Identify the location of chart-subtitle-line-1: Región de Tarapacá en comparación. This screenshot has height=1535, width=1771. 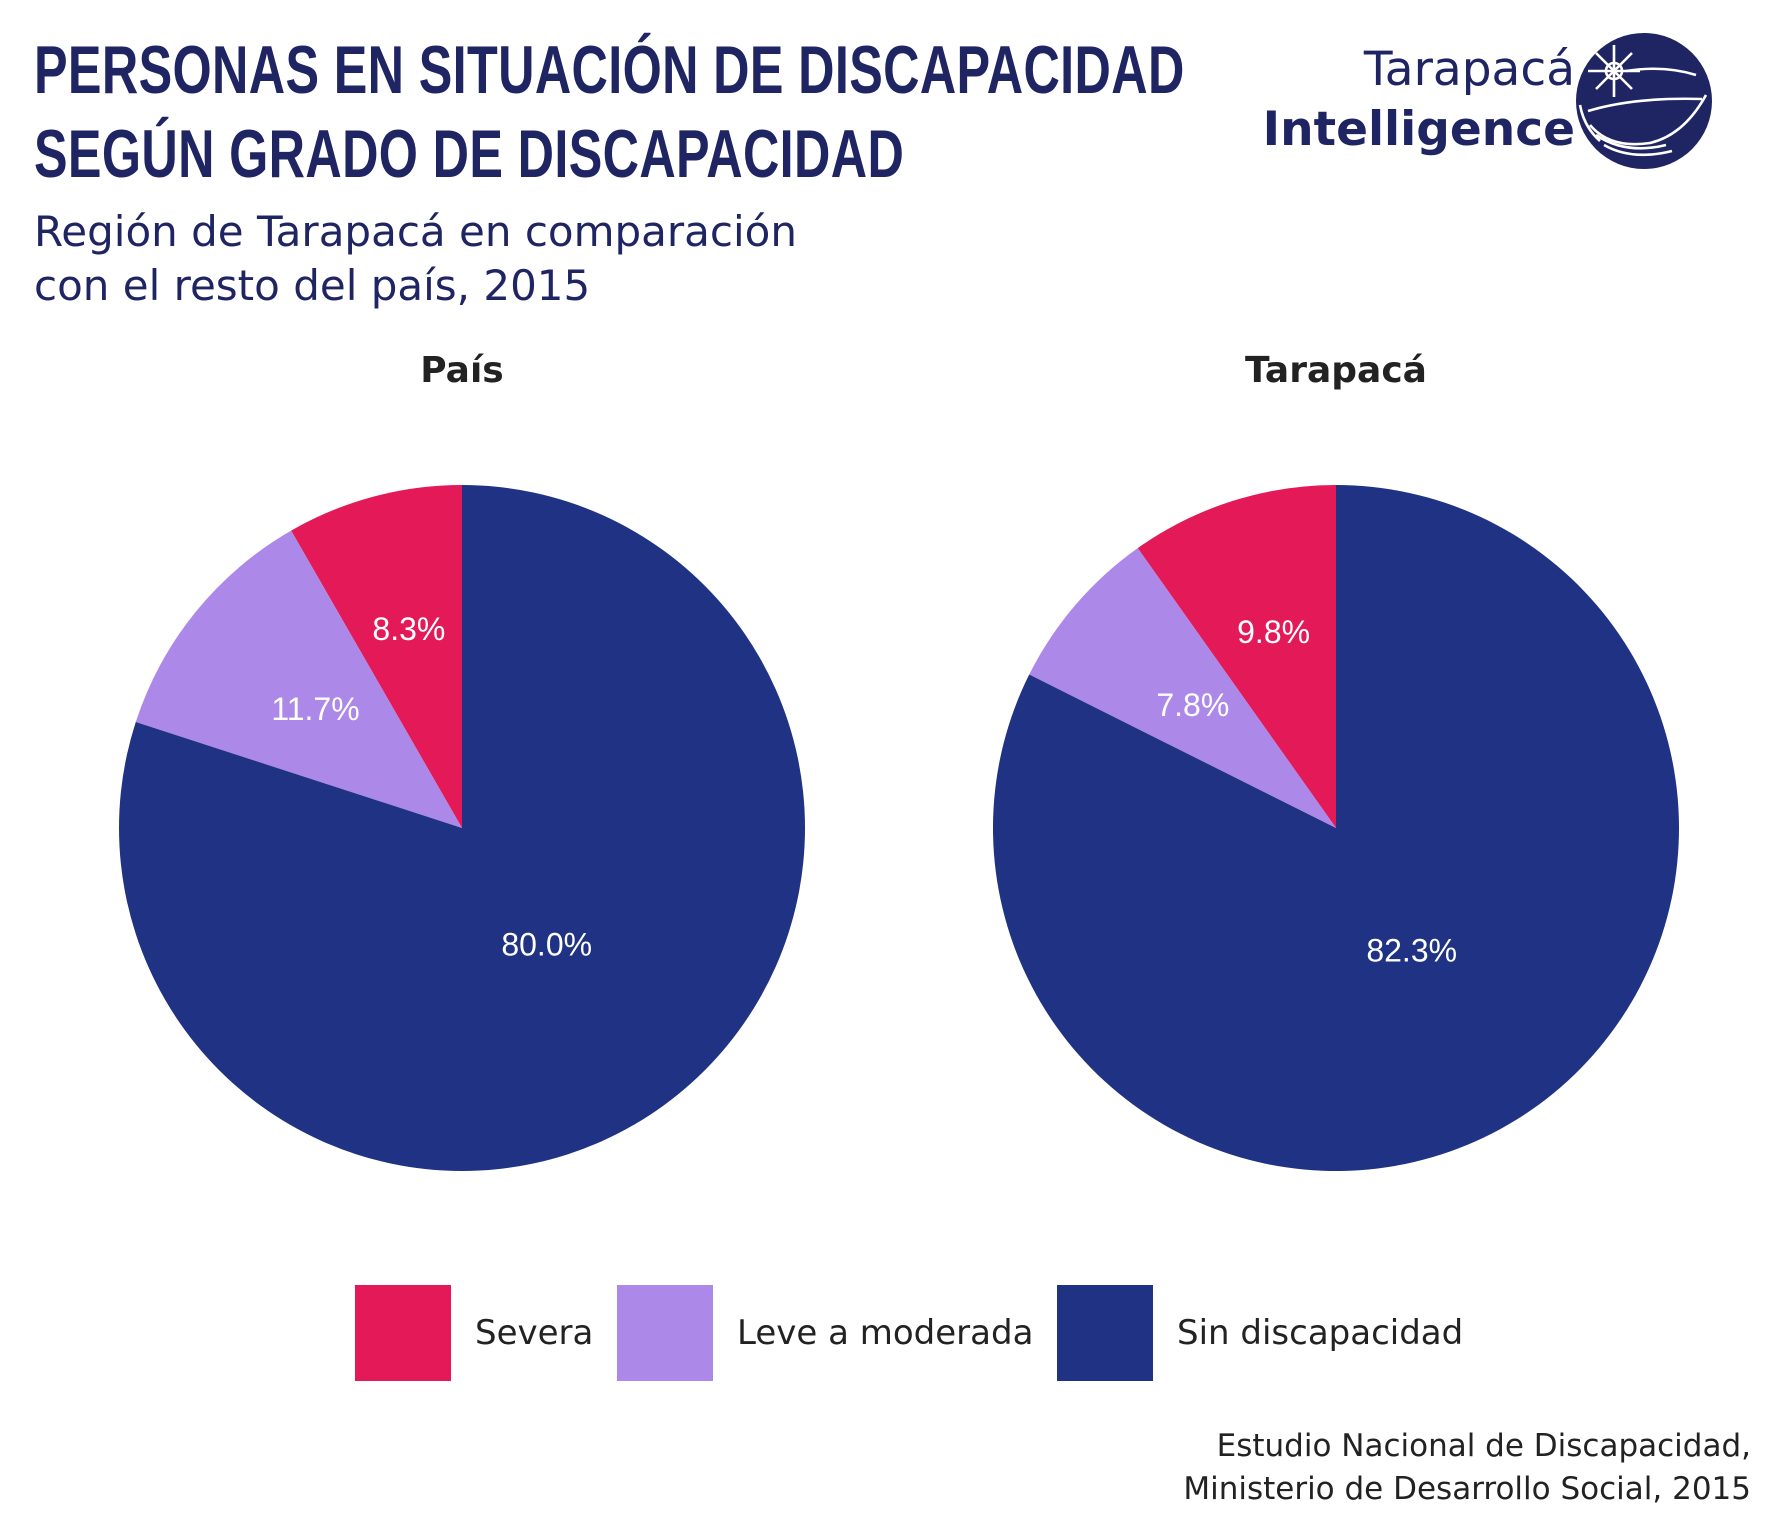
(415, 231).